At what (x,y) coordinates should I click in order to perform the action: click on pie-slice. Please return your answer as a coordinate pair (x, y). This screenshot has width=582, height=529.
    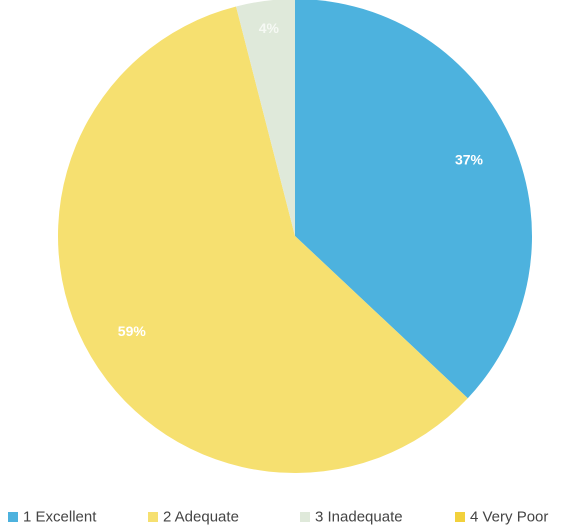
    Looking at the image, I should click on (265, 118).